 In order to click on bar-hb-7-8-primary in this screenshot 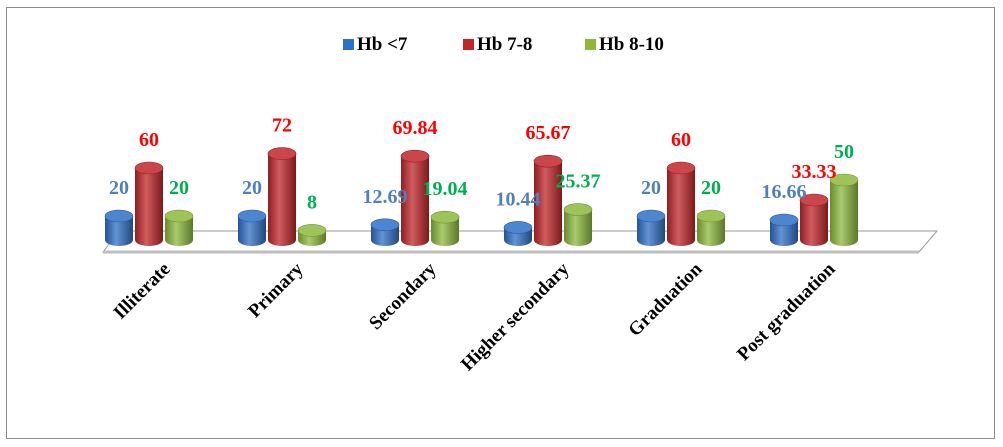, I will do `click(282, 196)`.